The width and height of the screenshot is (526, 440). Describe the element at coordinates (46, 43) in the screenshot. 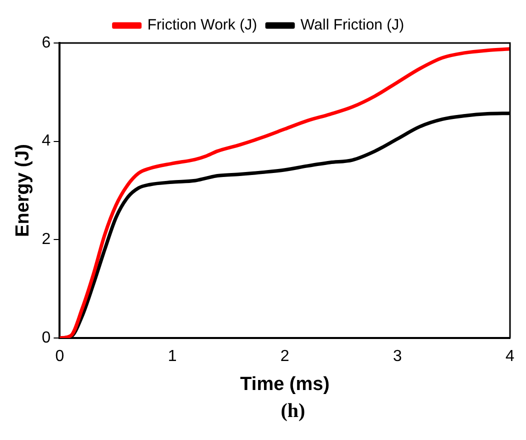

I see `y-tick-label: 6` at that location.